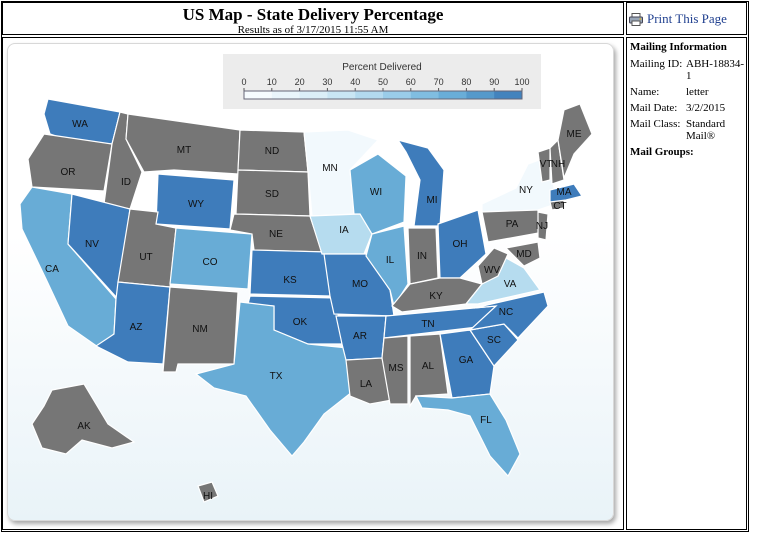  I want to click on state-label: WI, so click(376, 192).